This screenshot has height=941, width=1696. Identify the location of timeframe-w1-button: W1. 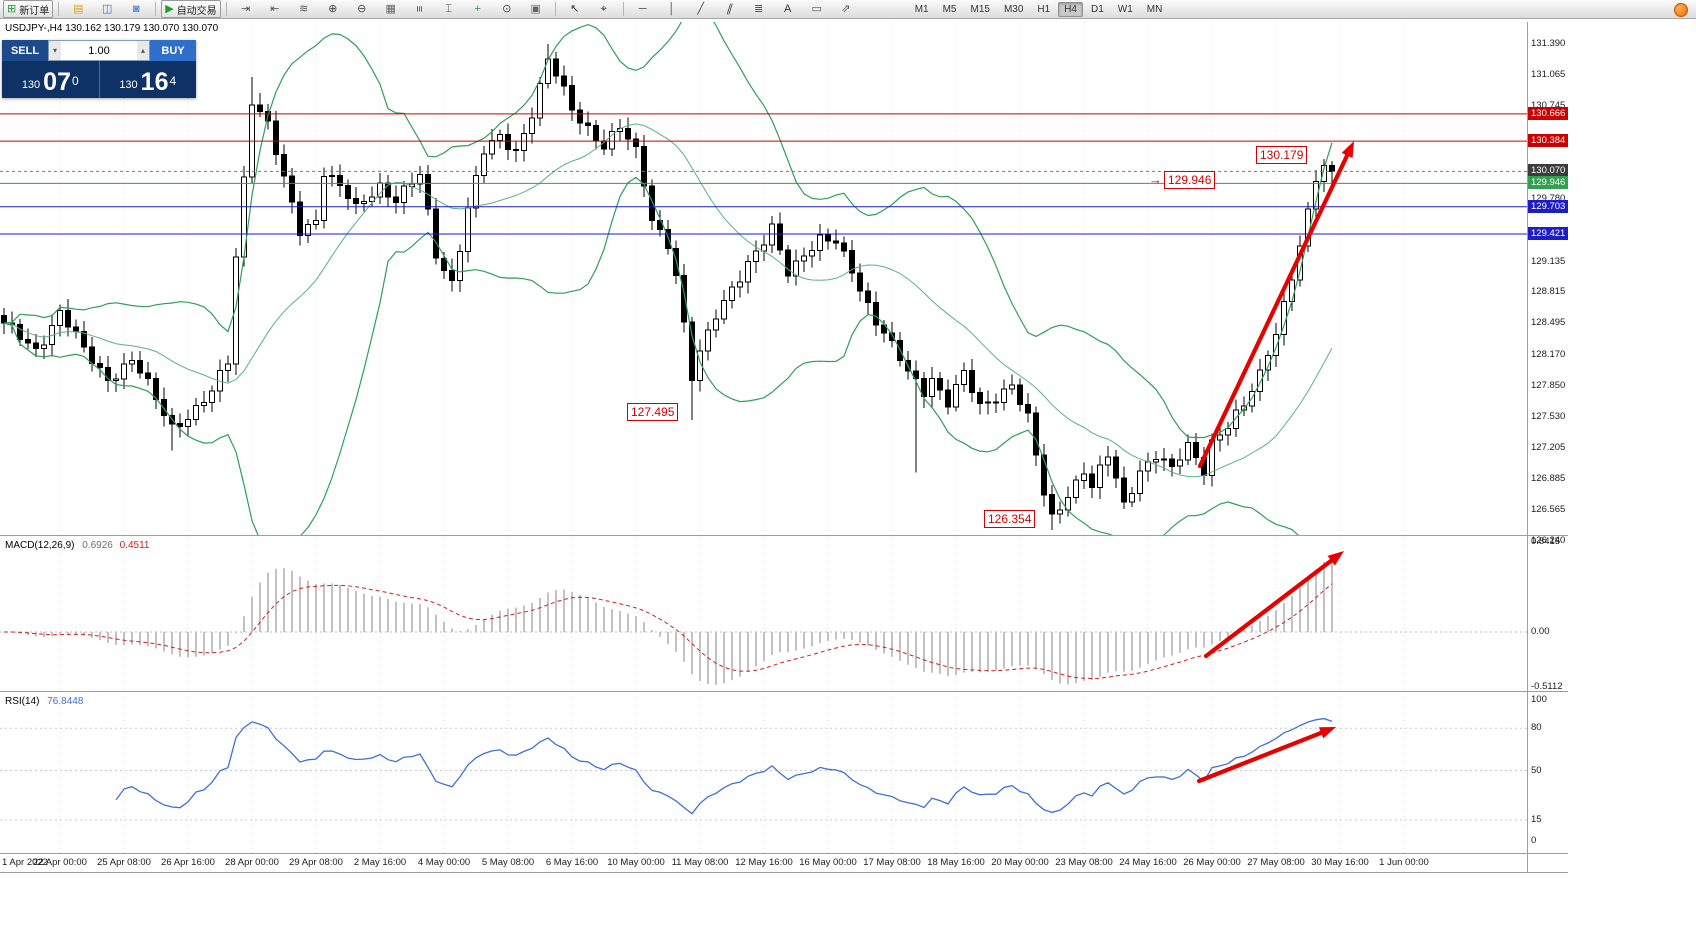
(1125, 9).